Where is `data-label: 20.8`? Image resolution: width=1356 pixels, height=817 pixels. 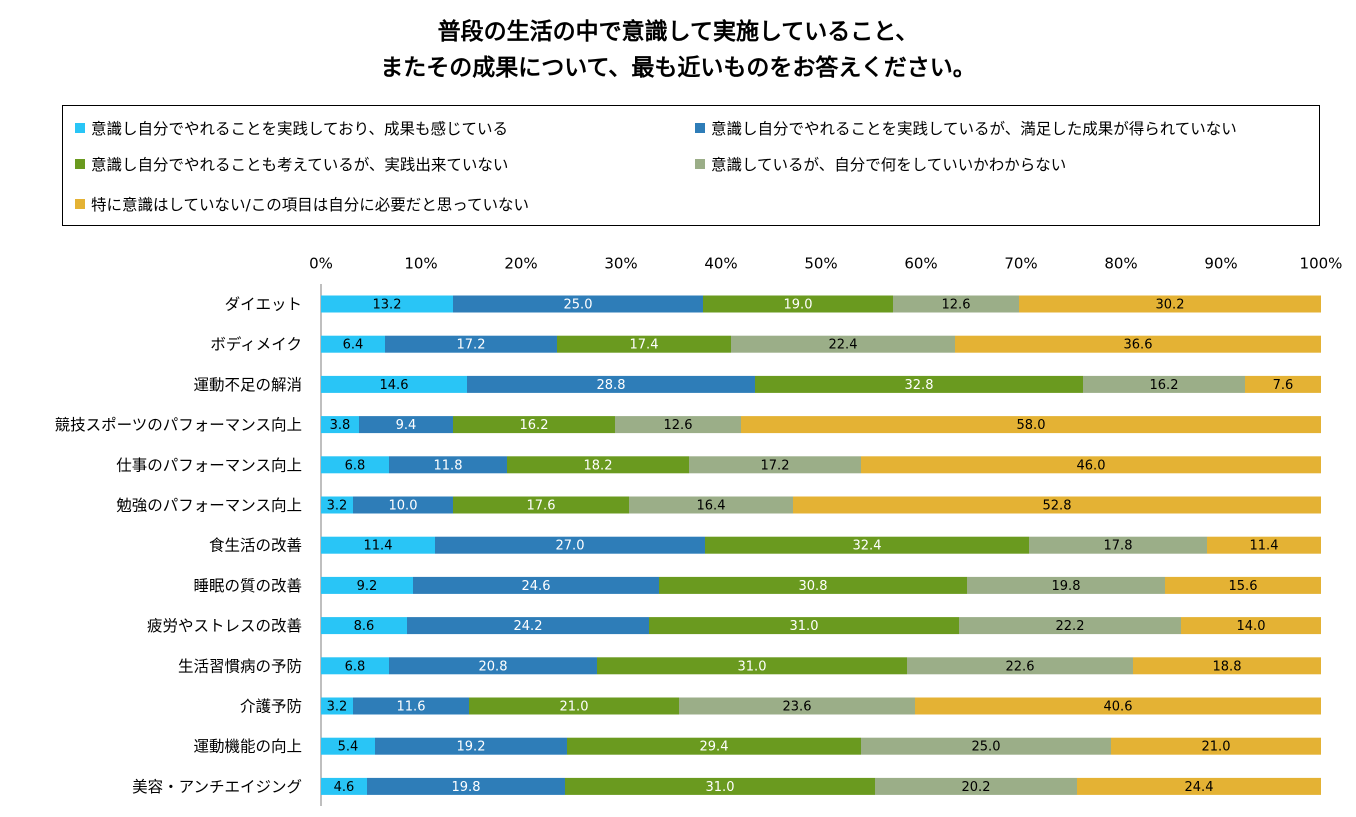 data-label: 20.8 is located at coordinates (493, 666).